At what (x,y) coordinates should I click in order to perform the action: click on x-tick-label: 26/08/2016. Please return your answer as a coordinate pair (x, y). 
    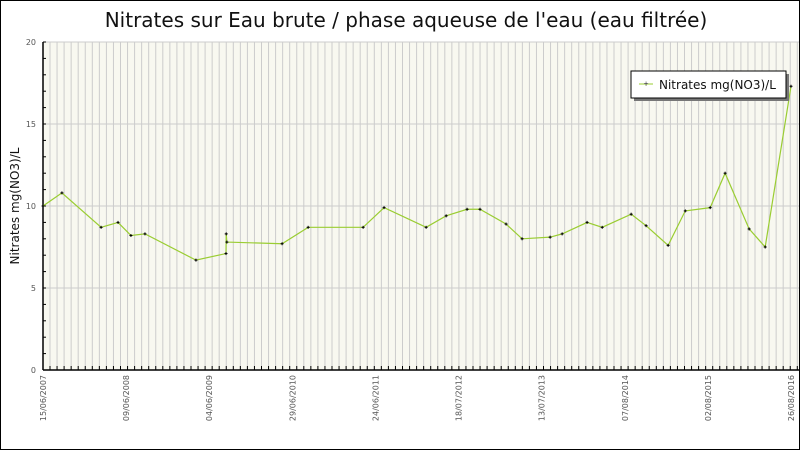
    Looking at the image, I should click on (791, 398).